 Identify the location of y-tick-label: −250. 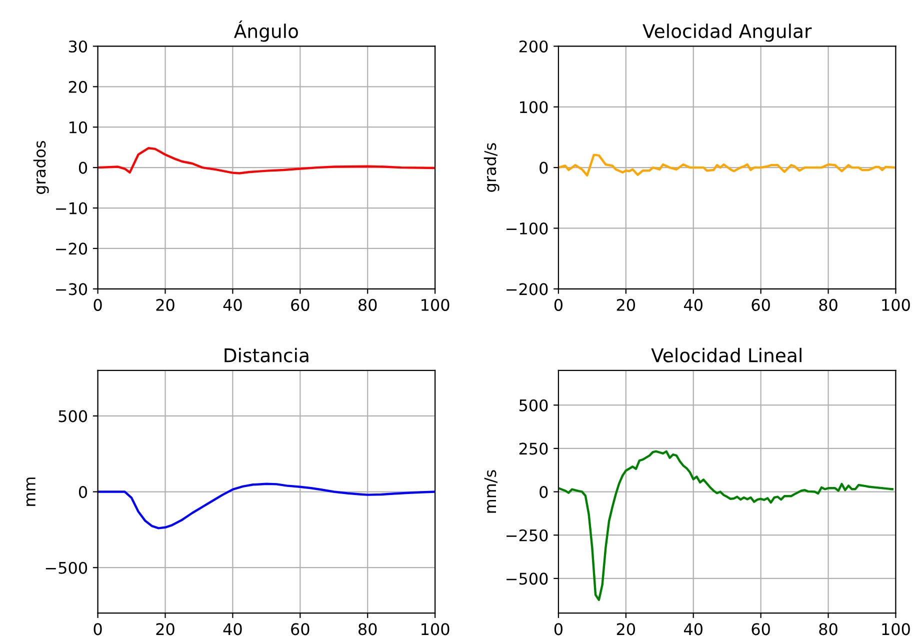
(527, 535).